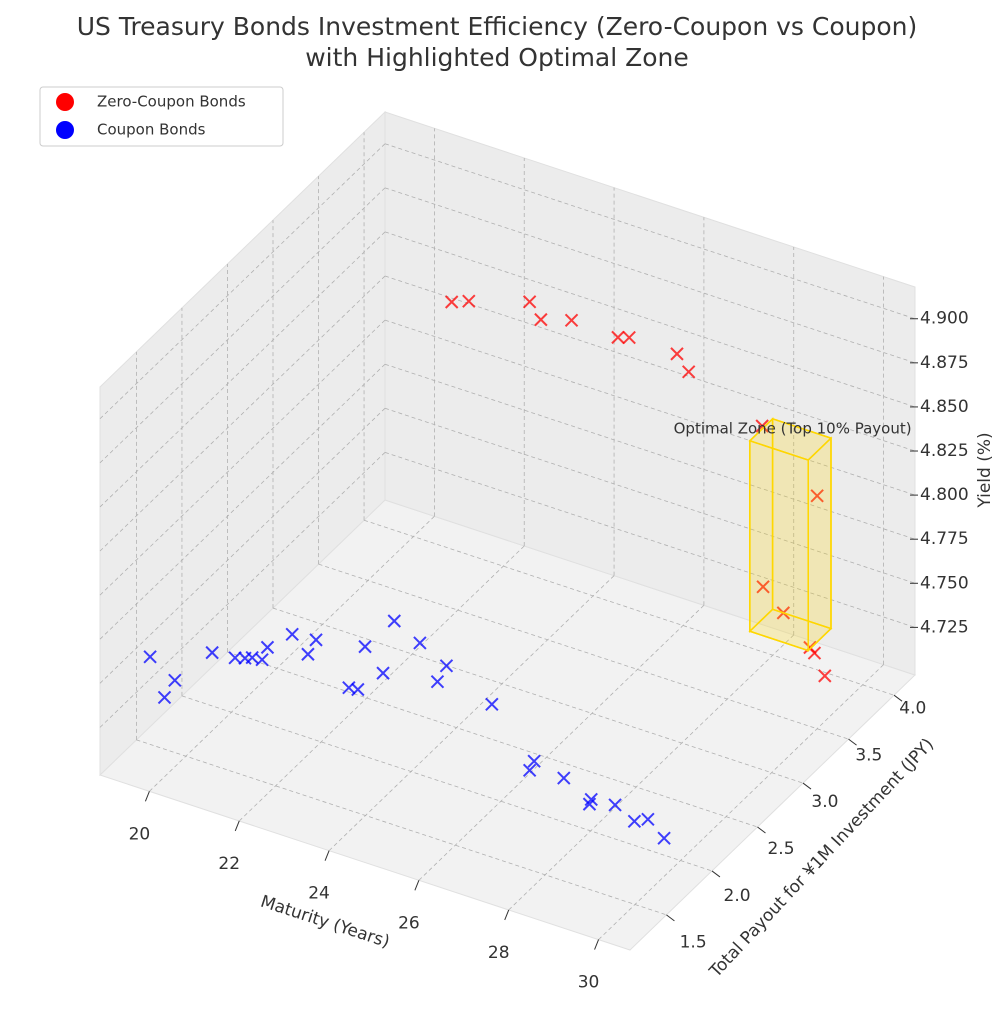 This screenshot has width=999, height=1024. I want to click on legend-label: Zero-Coupon Bonds, so click(171, 102).